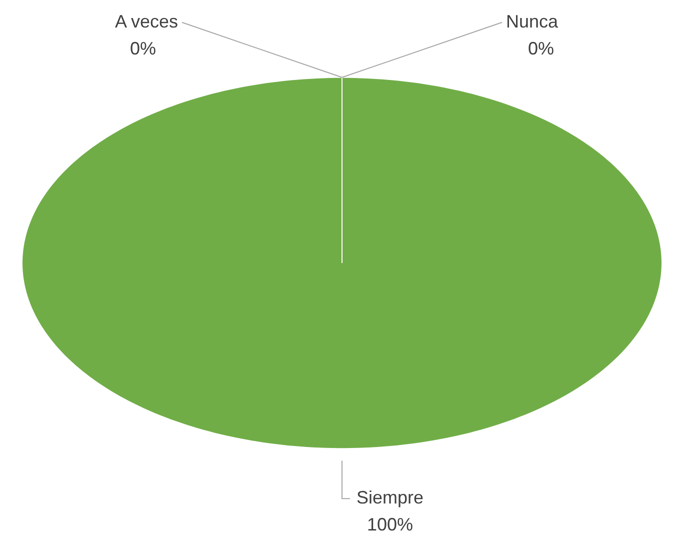  Describe the element at coordinates (146, 21) in the screenshot. I see `category-label: A veces` at that location.